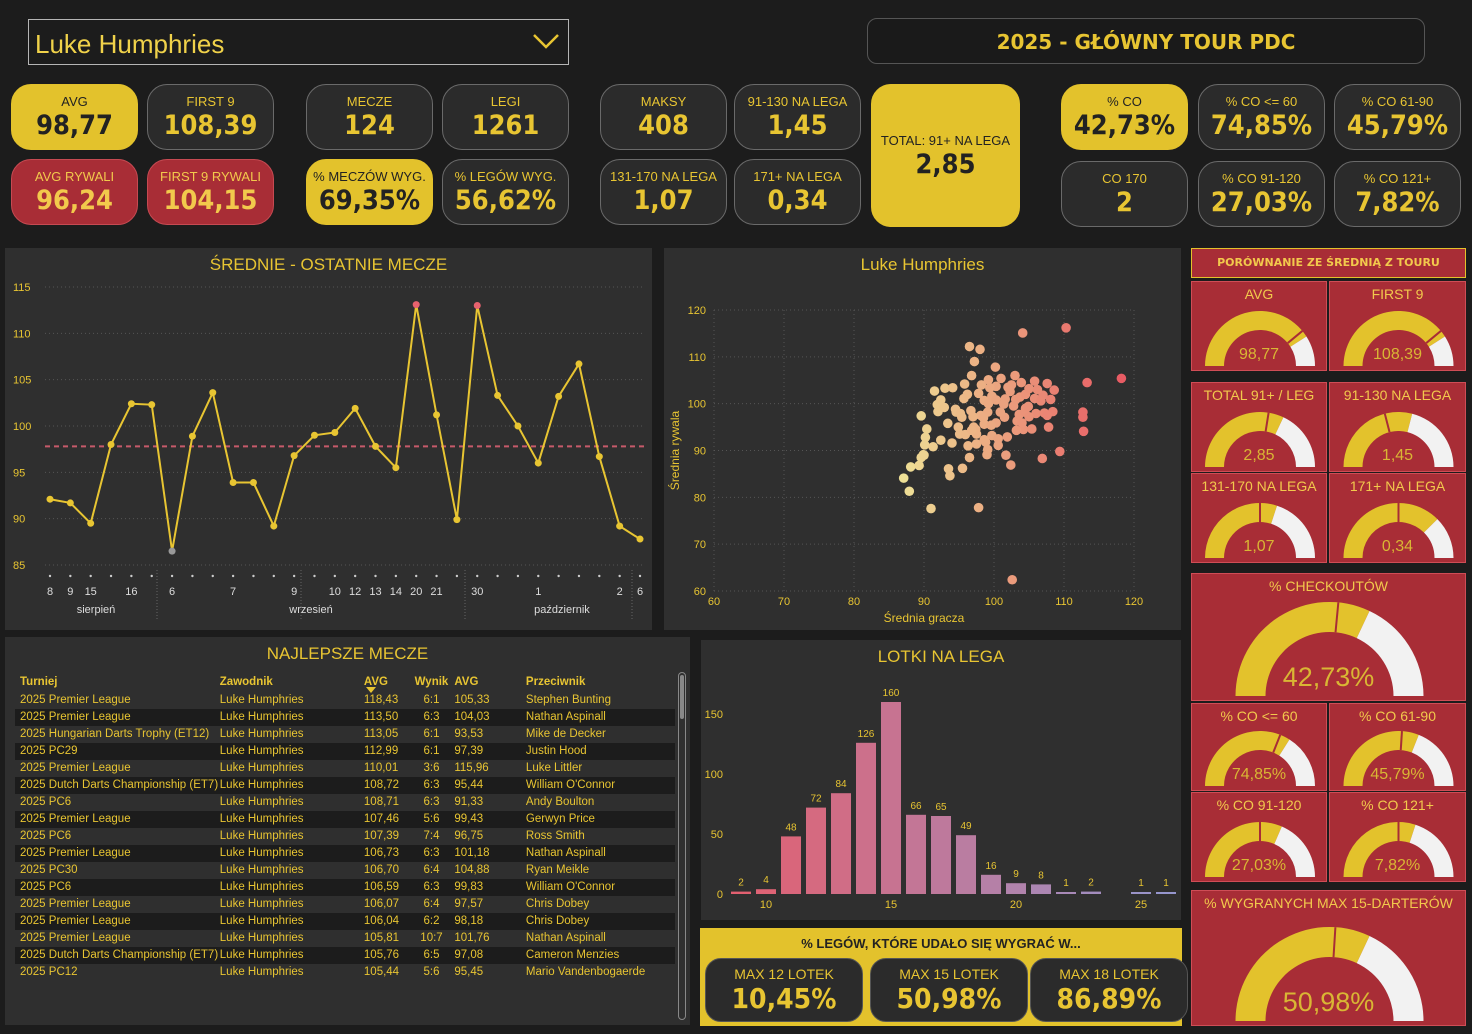 The height and width of the screenshot is (1034, 1472). I want to click on y-tick-label: 80, so click(700, 498).